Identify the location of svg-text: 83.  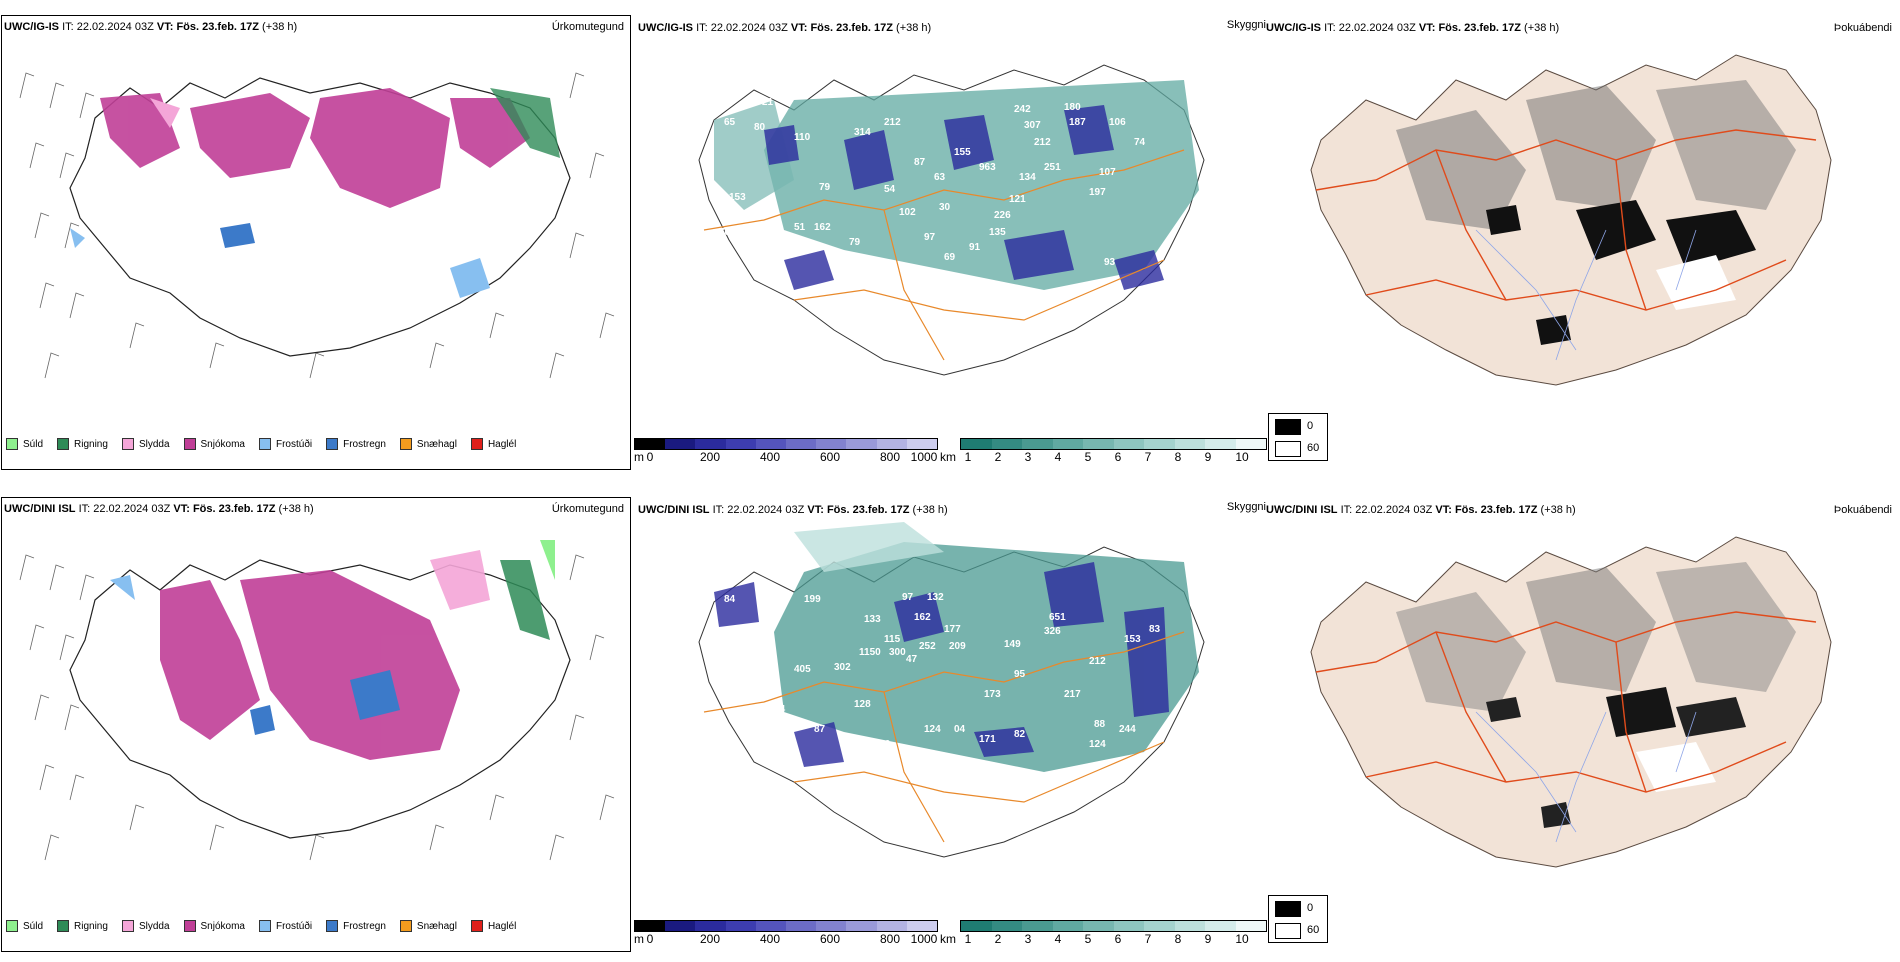
(1155, 629).